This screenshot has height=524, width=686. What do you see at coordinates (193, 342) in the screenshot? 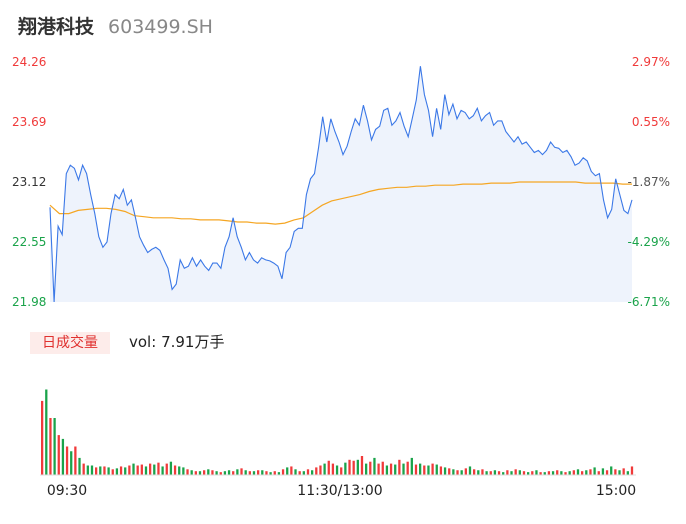
I see `volume-value: 7.91万手` at bounding box center [193, 342].